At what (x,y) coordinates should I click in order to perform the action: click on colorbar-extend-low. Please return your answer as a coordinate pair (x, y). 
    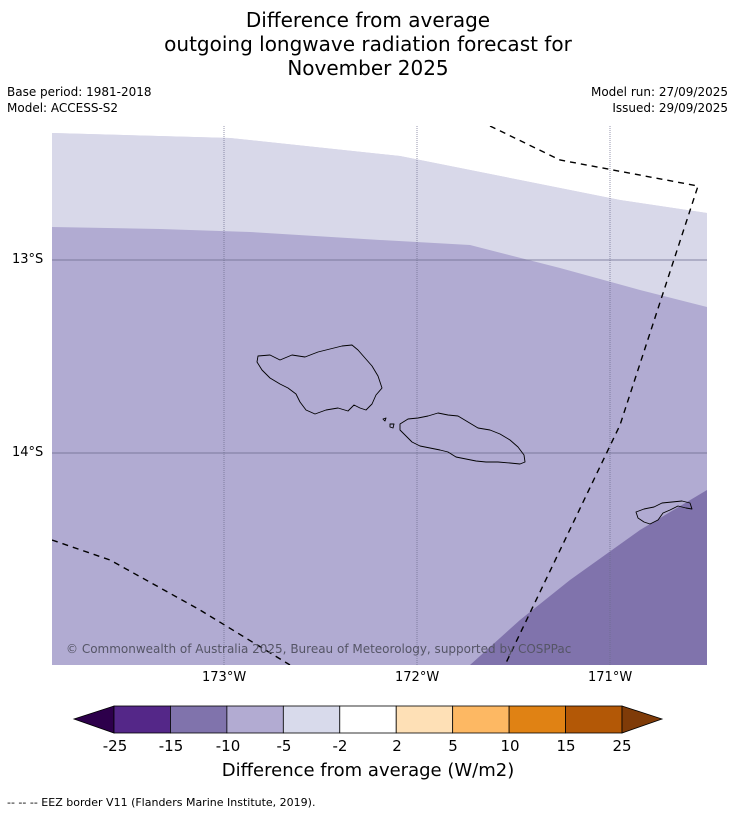
    Looking at the image, I should click on (93, 719).